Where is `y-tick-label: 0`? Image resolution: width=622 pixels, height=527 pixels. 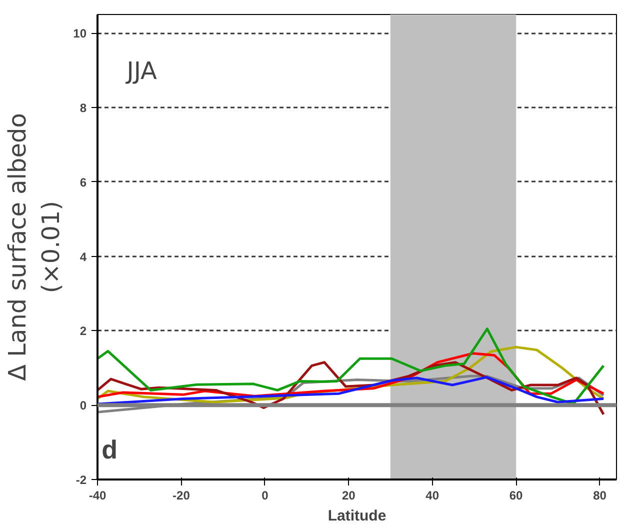
y-tick-label: 0 is located at coordinates (83, 405).